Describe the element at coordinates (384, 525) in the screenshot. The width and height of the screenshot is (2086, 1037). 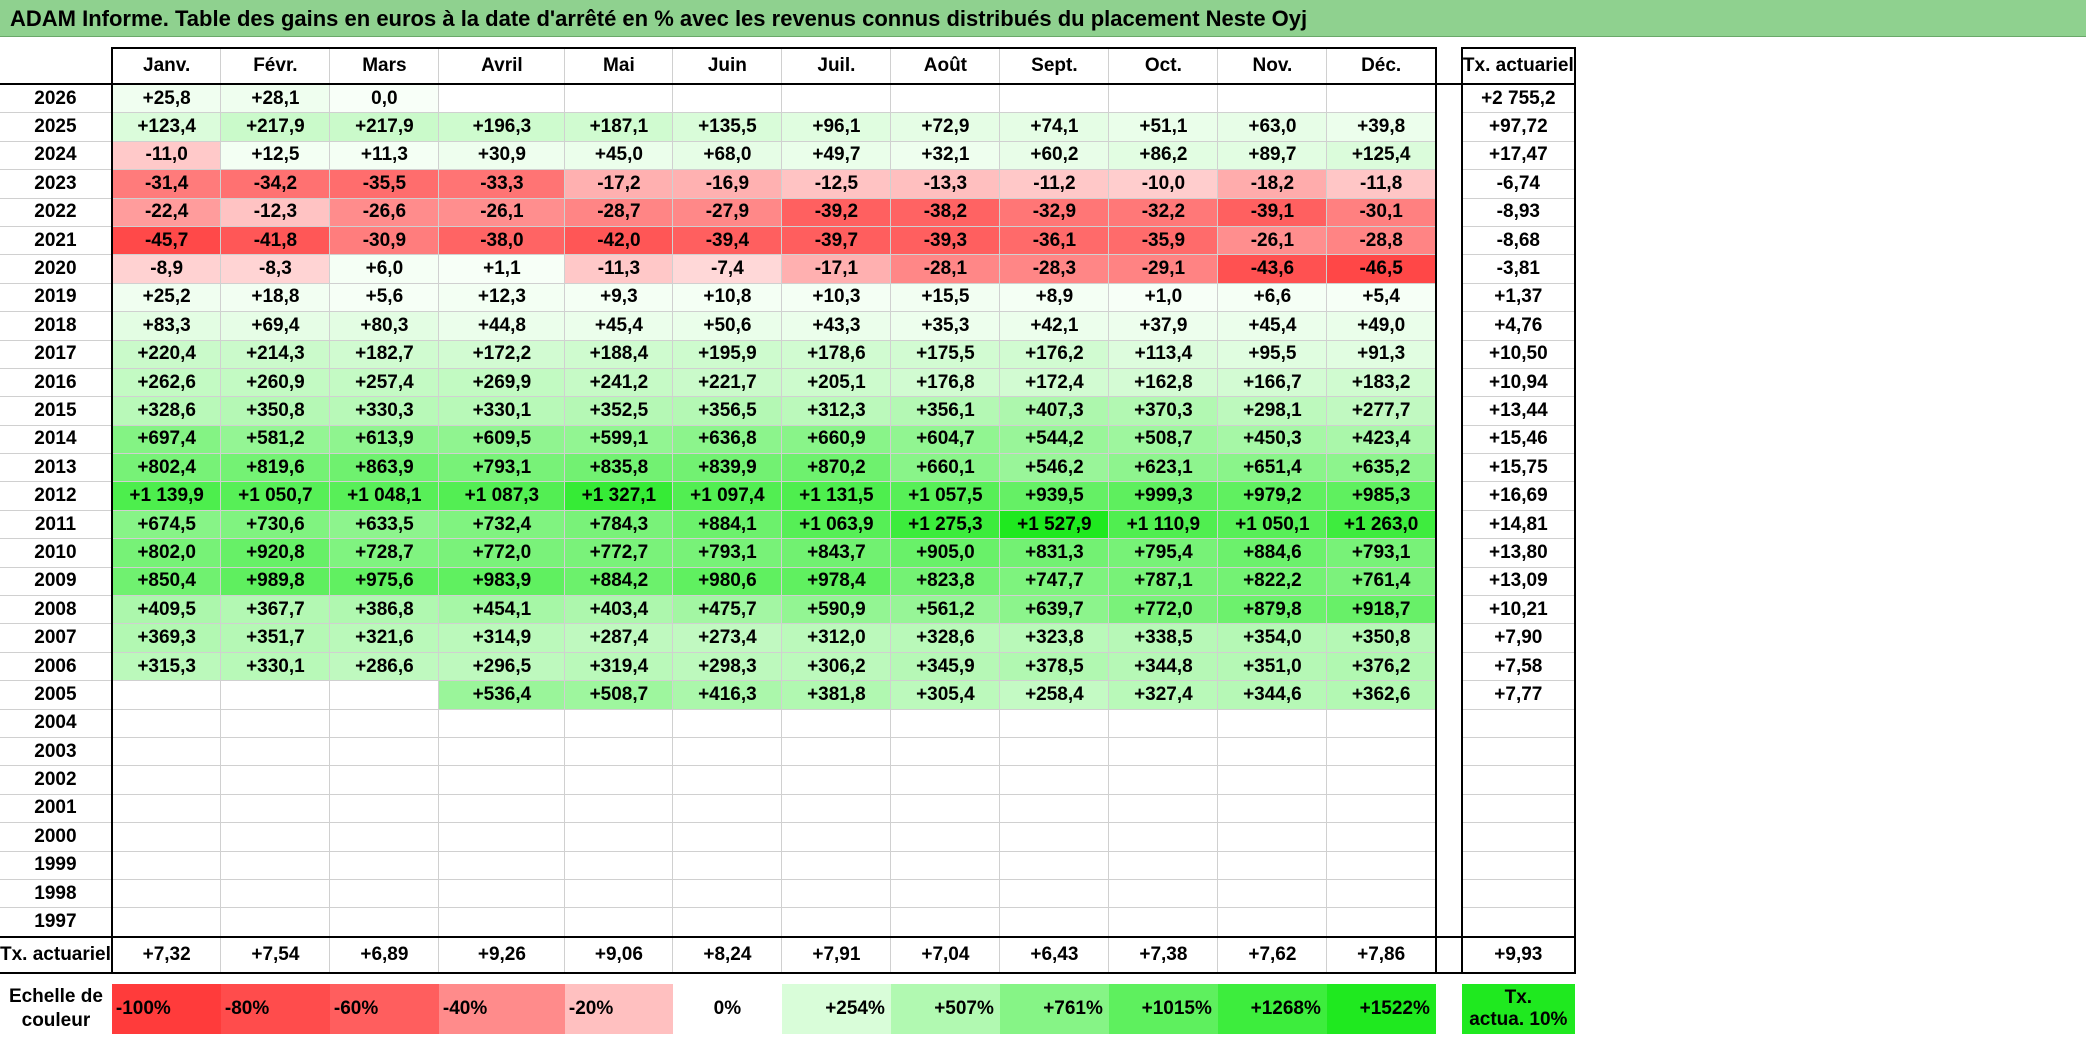
I see `value-cell: +633,5` at that location.